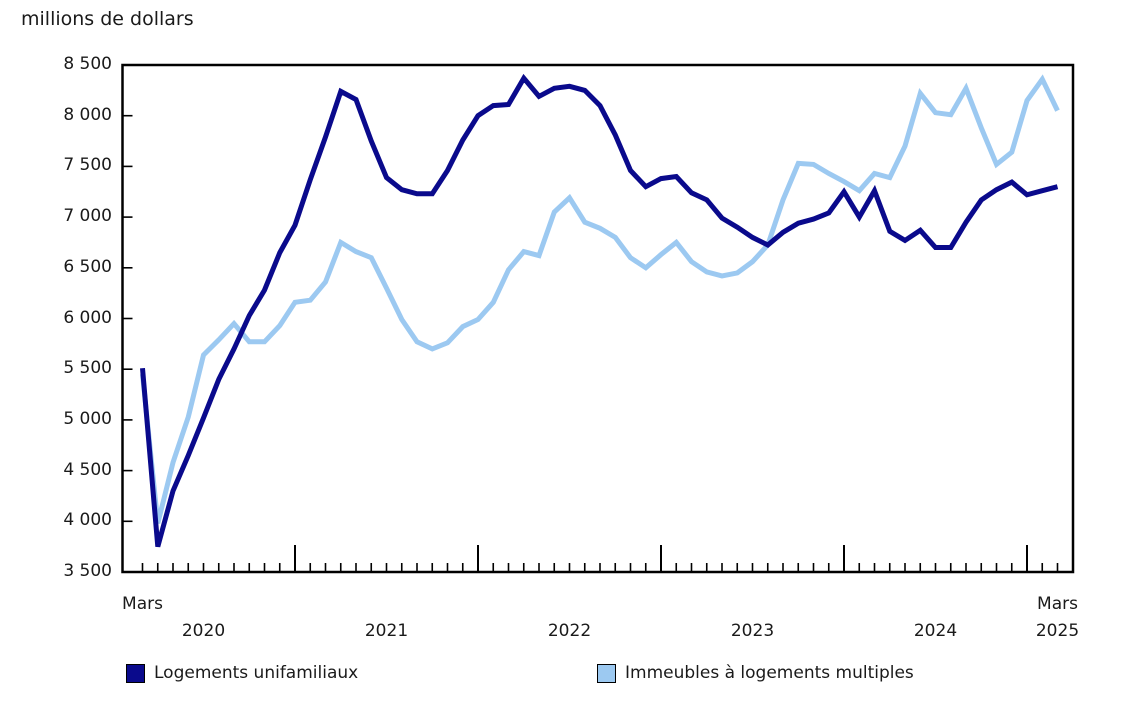  I want to click on y-axis-label: 4 500, so click(87, 469).